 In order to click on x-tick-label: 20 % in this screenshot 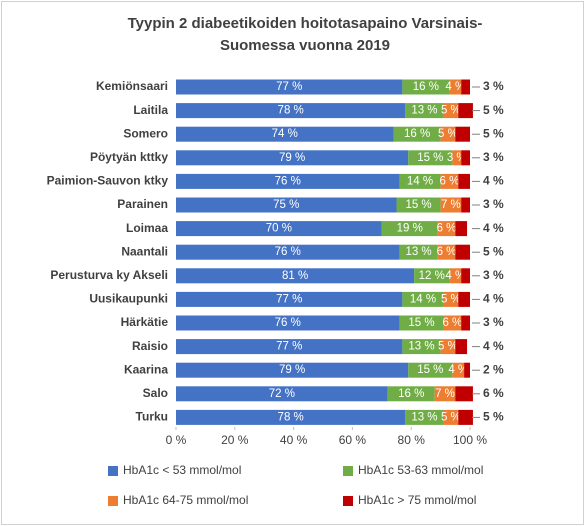, I will do `click(235, 440)`.